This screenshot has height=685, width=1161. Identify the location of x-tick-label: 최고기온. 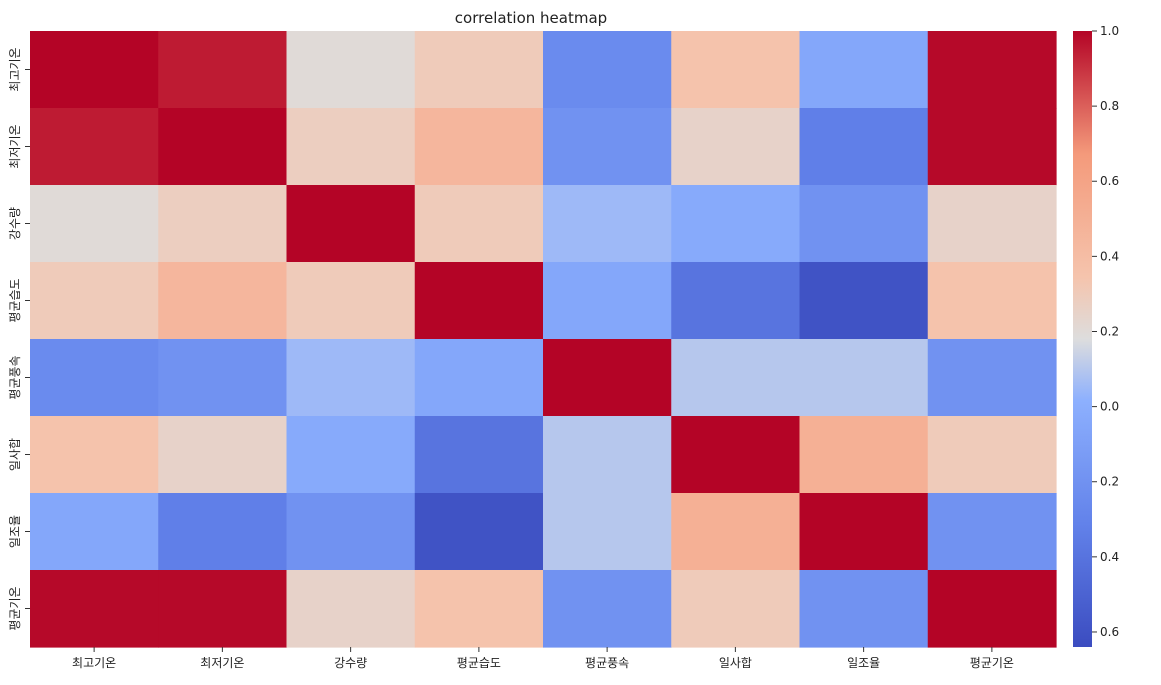
(94, 663).